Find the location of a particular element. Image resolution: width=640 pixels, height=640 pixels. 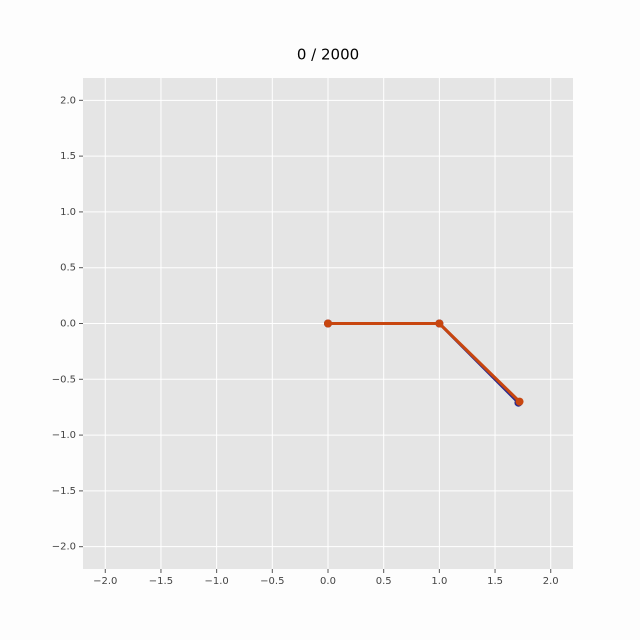

x-tick-label: −1.0 is located at coordinates (216, 581).